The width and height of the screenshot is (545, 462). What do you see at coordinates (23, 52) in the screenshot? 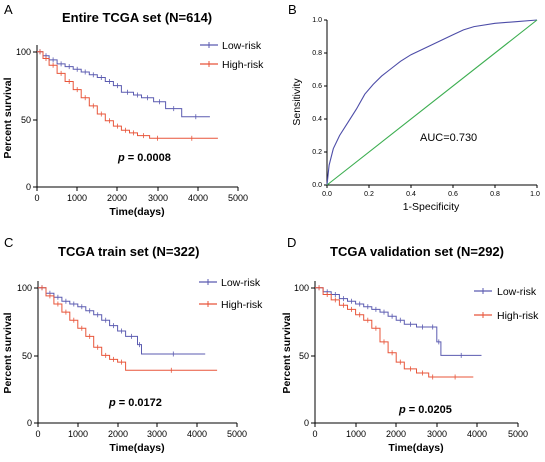
I see `panel-a-ytick-label: 100` at bounding box center [23, 52].